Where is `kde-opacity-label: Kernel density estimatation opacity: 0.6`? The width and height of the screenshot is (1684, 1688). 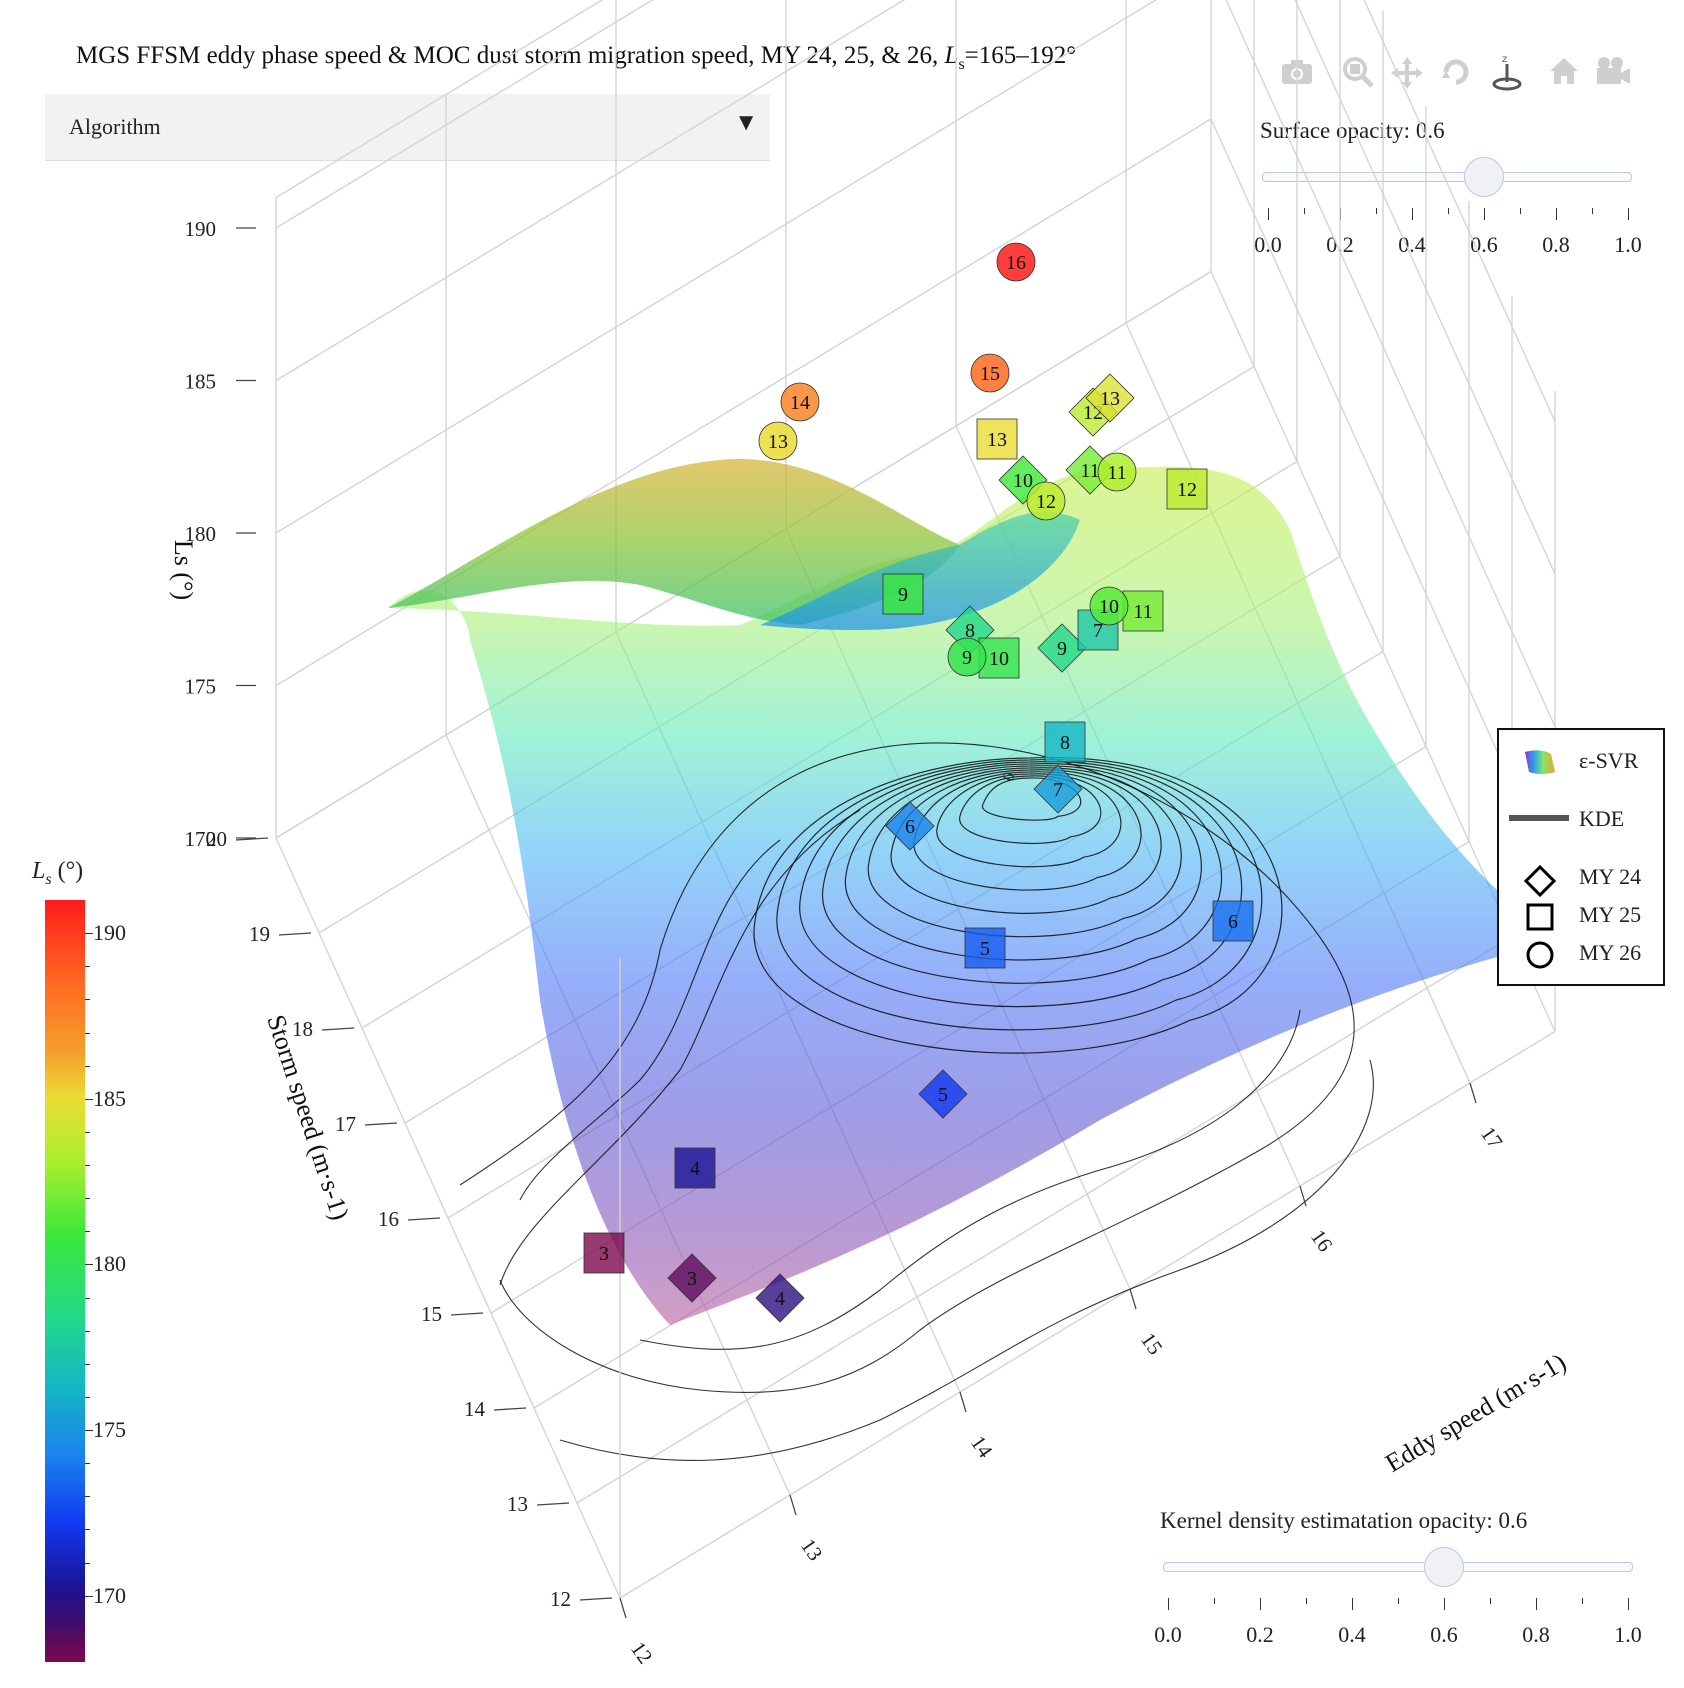 kde-opacity-label: Kernel density estimatation opacity: 0.6 is located at coordinates (1344, 1520).